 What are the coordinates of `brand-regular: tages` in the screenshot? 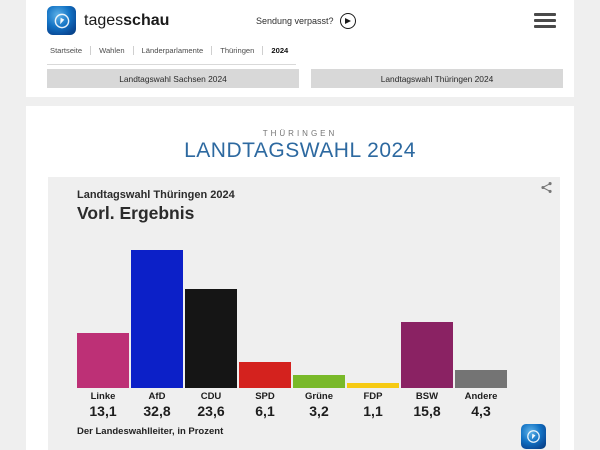 It's located at (104, 20).